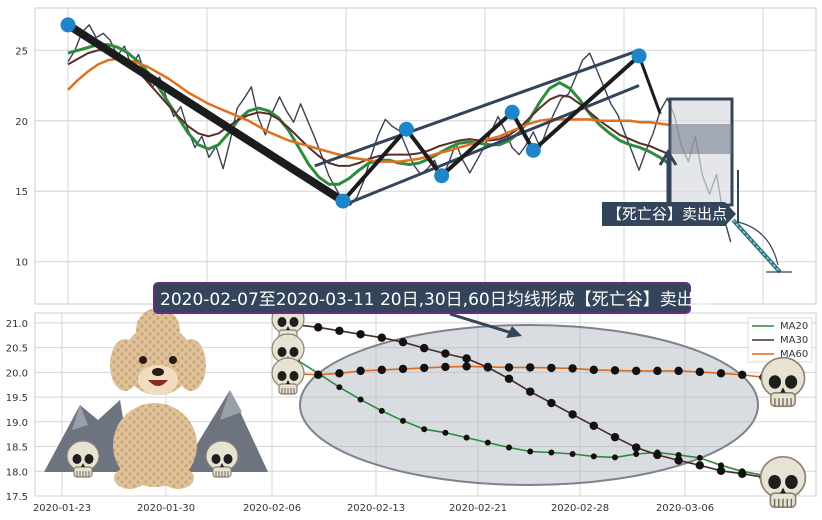  What do you see at coordinates (21, 263) in the screenshot?
I see `top-y-tick-label: 10` at bounding box center [21, 263].